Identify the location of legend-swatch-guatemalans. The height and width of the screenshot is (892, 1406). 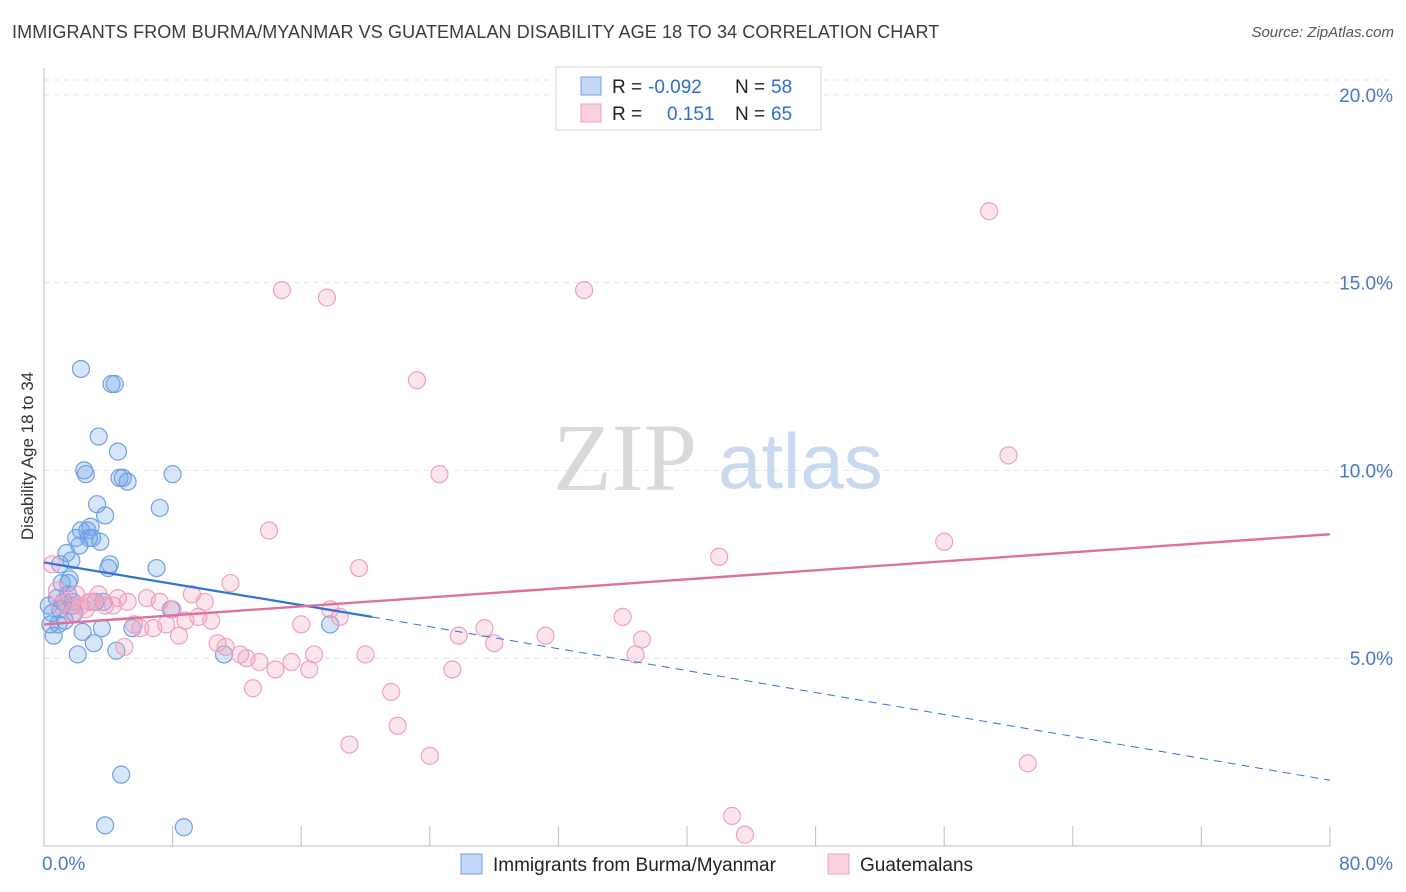
(591, 113).